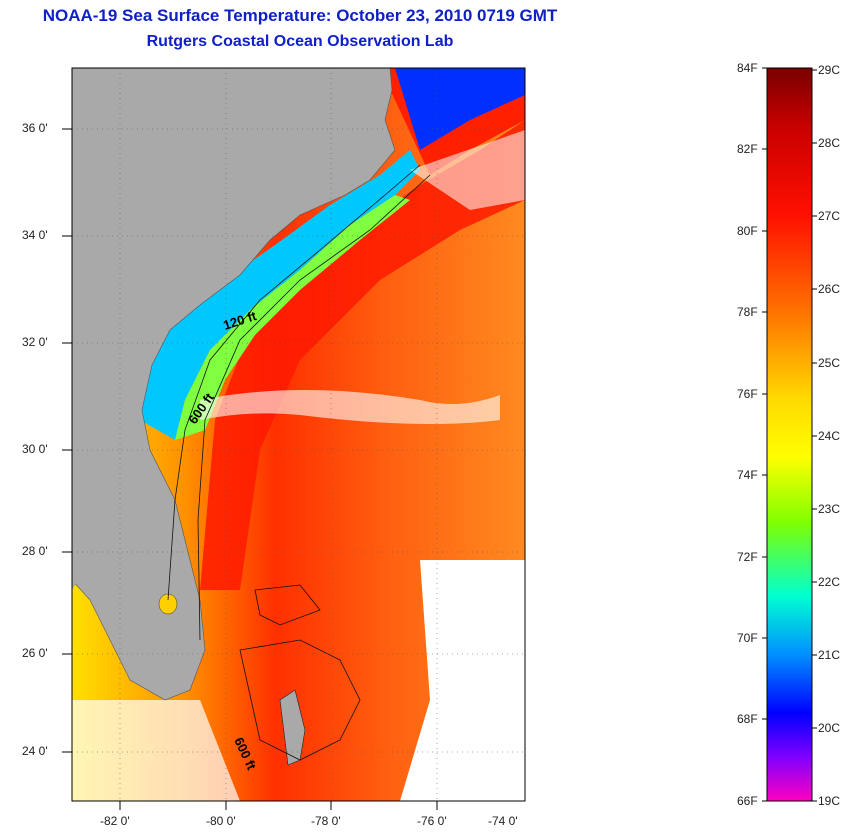  Describe the element at coordinates (747, 68) in the screenshot. I see `cb-f-84: 84F` at that location.